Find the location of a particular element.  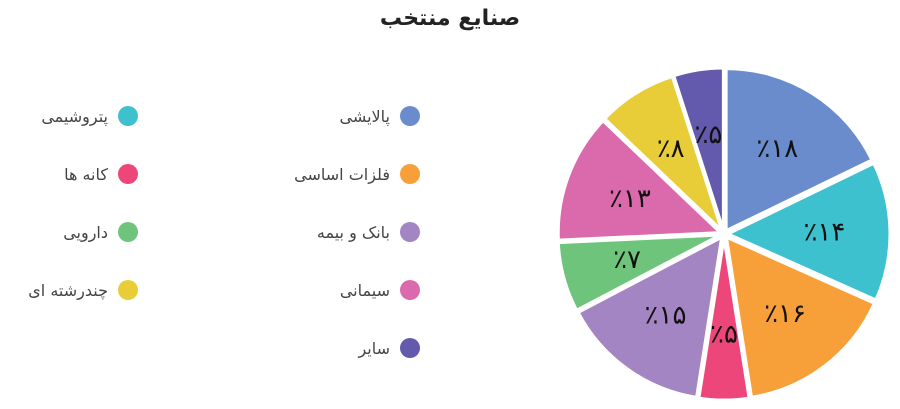

legend-label: پالایشی is located at coordinates (364, 116).